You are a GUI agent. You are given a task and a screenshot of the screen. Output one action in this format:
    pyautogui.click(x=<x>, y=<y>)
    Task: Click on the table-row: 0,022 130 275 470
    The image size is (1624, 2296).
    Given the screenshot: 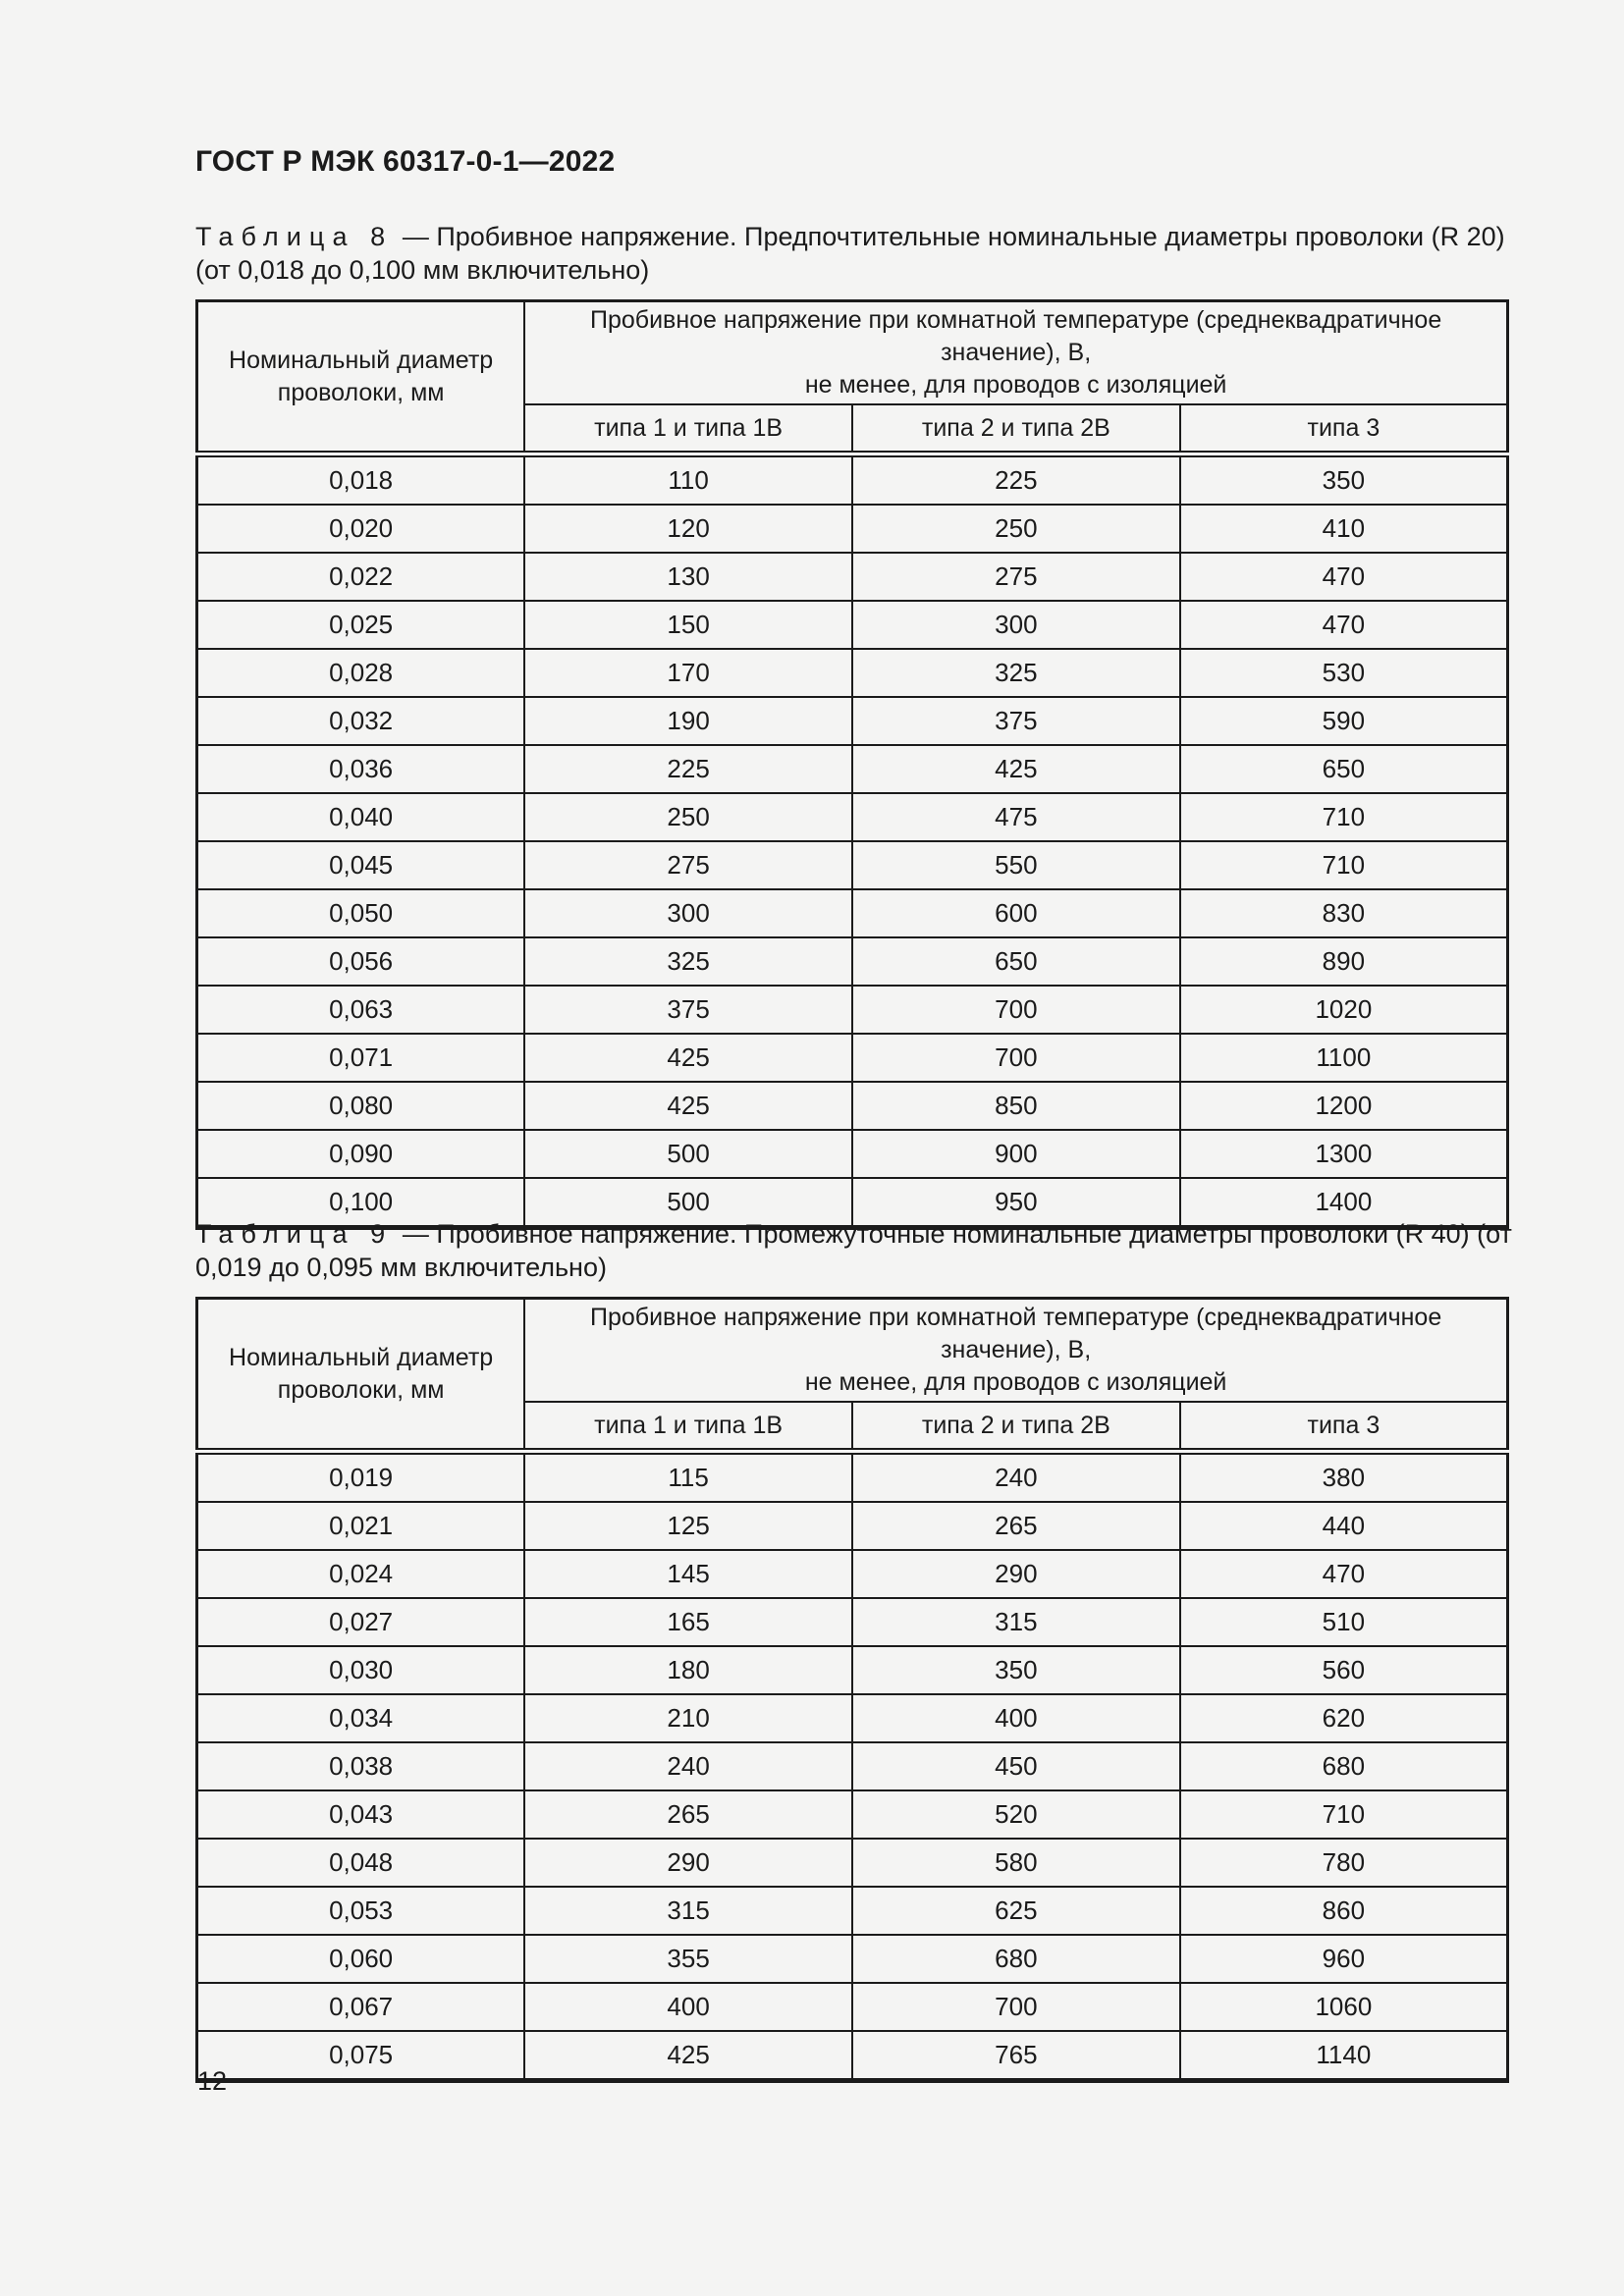 What is the action you would take?
    pyautogui.click(x=852, y=577)
    